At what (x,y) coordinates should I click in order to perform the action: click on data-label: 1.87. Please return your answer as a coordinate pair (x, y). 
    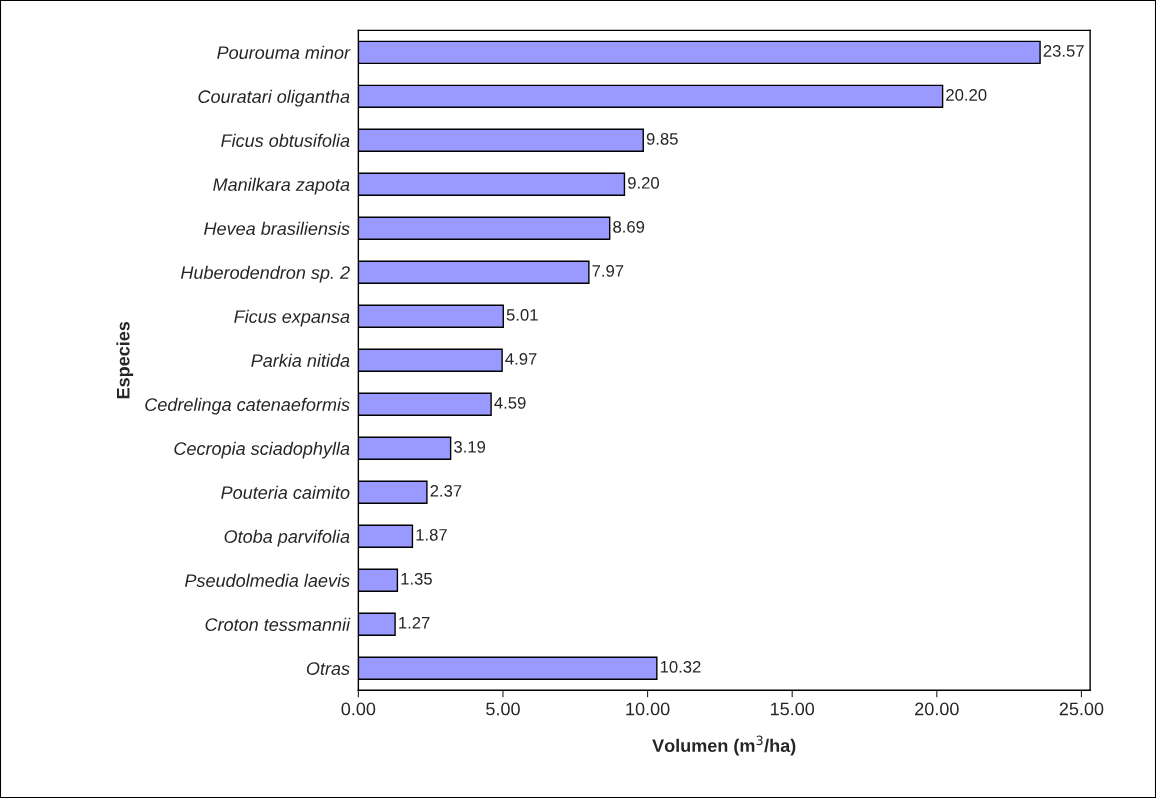
    Looking at the image, I should click on (431, 534).